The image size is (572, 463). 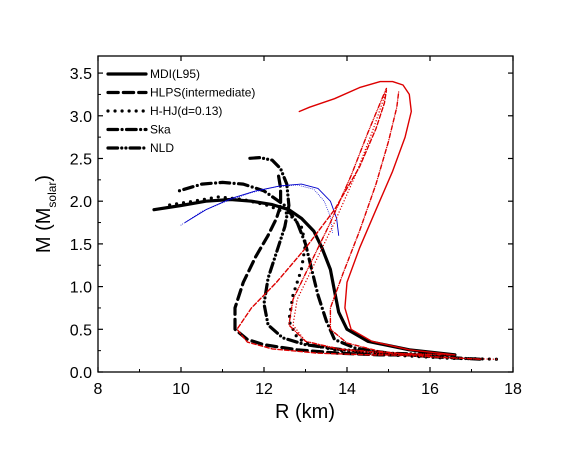 What do you see at coordinates (513, 389) in the screenshot?
I see `x-tick-label: 18` at bounding box center [513, 389].